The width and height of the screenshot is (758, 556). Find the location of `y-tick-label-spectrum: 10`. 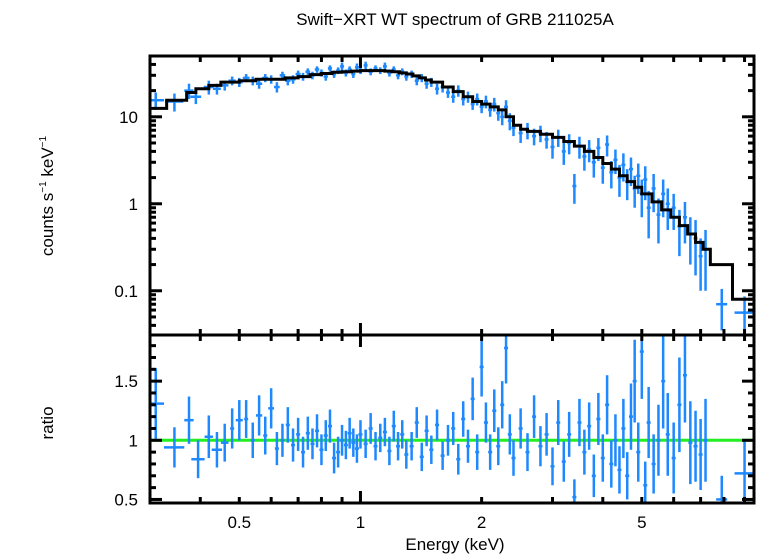

y-tick-label-spectrum: 10 is located at coordinates (128, 117).